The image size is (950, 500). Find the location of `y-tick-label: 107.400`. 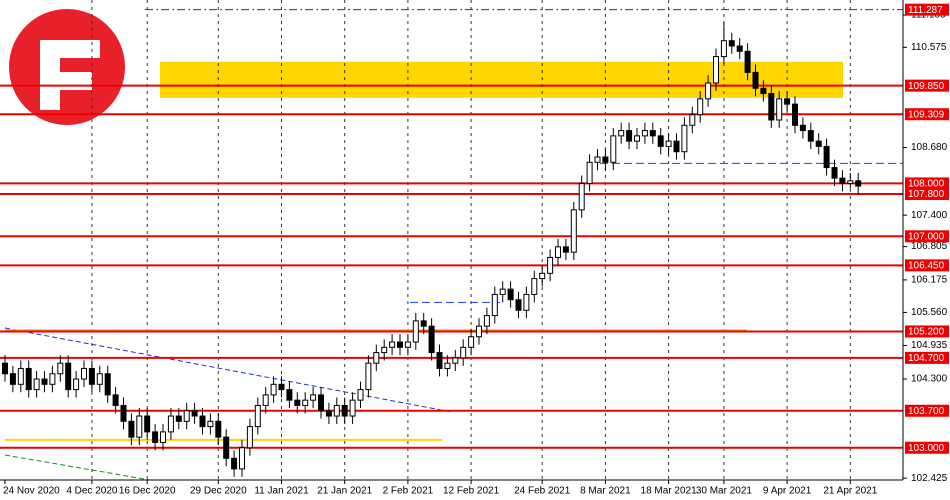

y-tick-label: 107.400 is located at coordinates (929, 215).